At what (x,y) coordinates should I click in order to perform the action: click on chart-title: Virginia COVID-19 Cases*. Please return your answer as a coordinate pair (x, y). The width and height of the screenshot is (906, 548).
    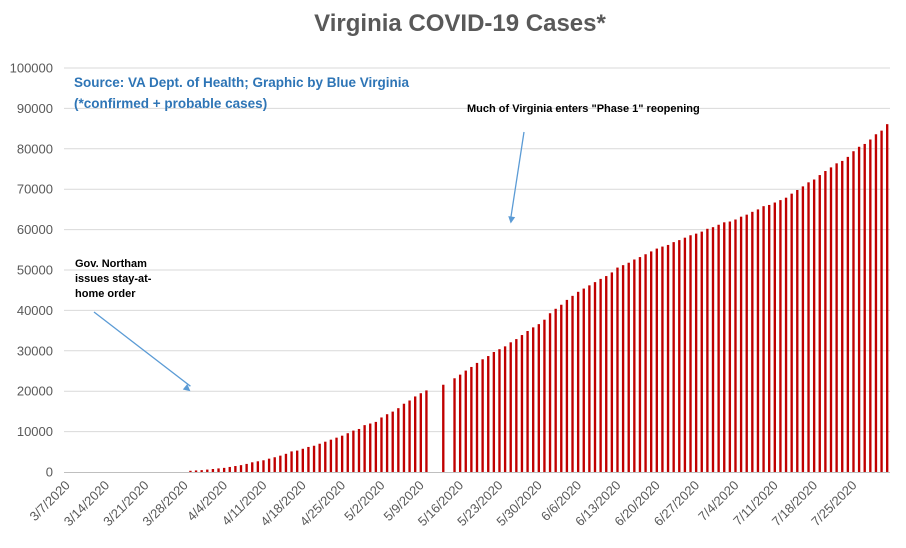
    Looking at the image, I should click on (460, 23).